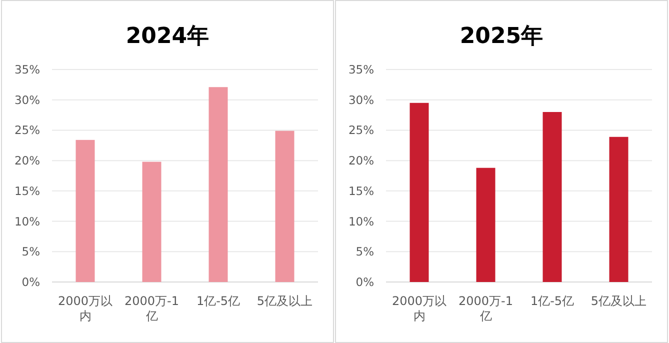 The width and height of the screenshot is (669, 343). Describe the element at coordinates (168, 36) in the screenshot. I see `chart-title: 2024年` at that location.